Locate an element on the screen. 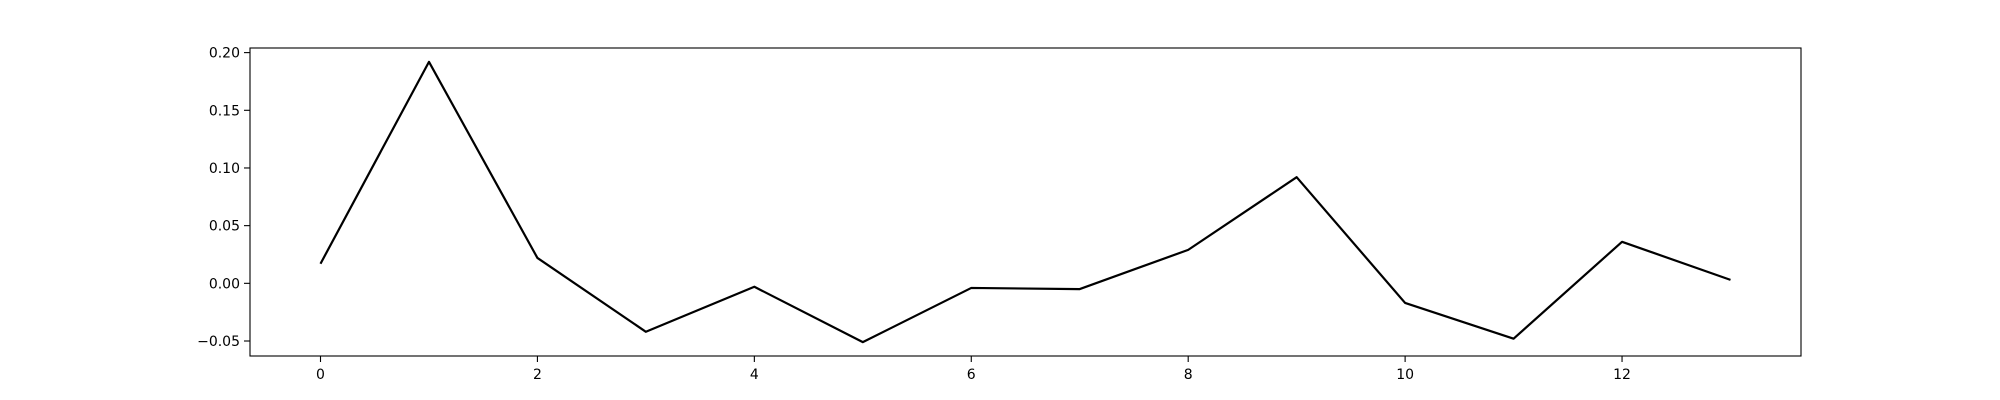 The image size is (2000, 400). x-tick-label: 6 is located at coordinates (971, 375).